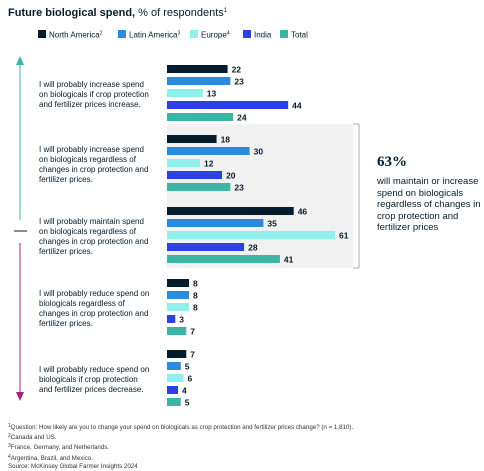 The image size is (484, 471). Describe the element at coordinates (263, 35) in the screenshot. I see `legend-label: India` at that location.